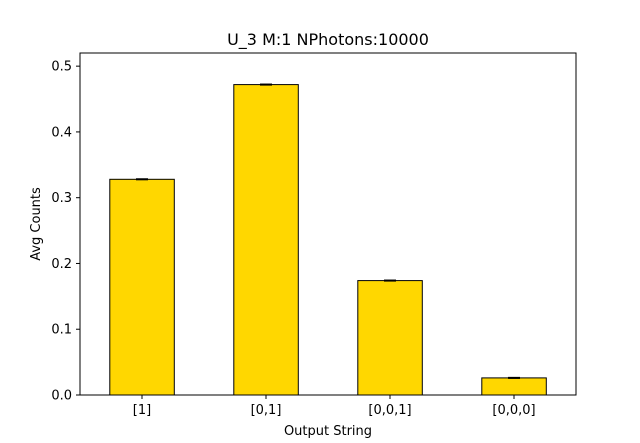 This screenshot has height=443, width=640. Describe the element at coordinates (142, 410) in the screenshot. I see `x-tick-label-0: [1]` at that location.